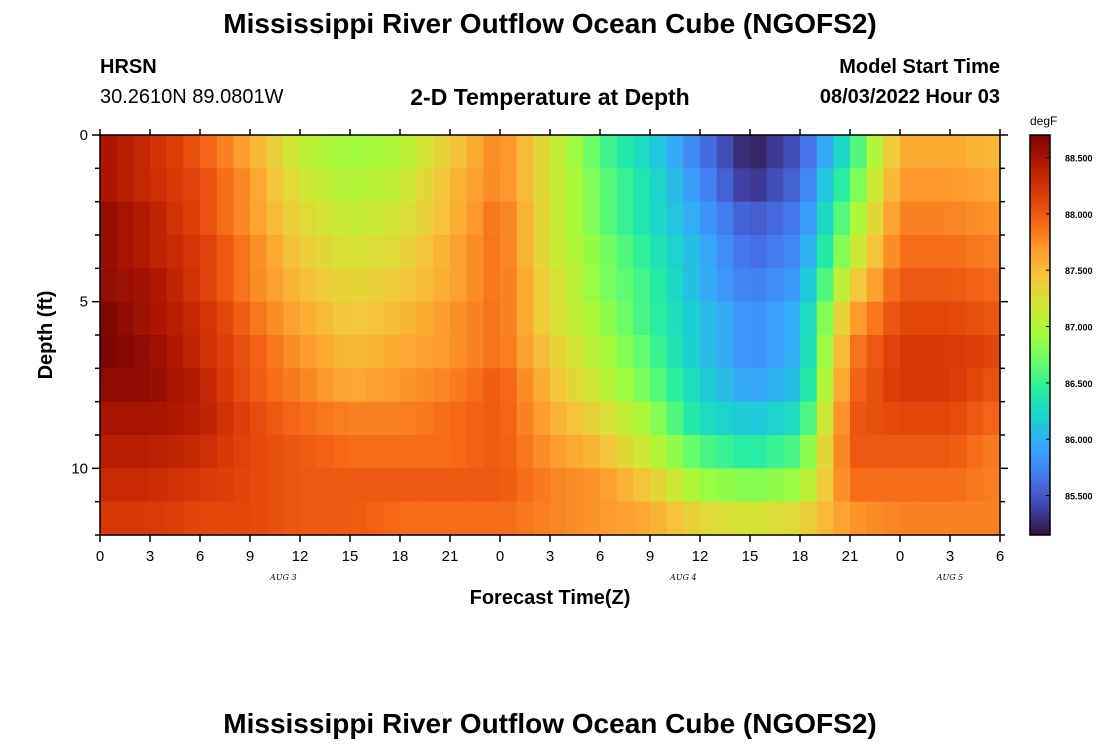 This screenshot has width=1100, height=750. I want to click on y-tick-label: 10, so click(79, 468).